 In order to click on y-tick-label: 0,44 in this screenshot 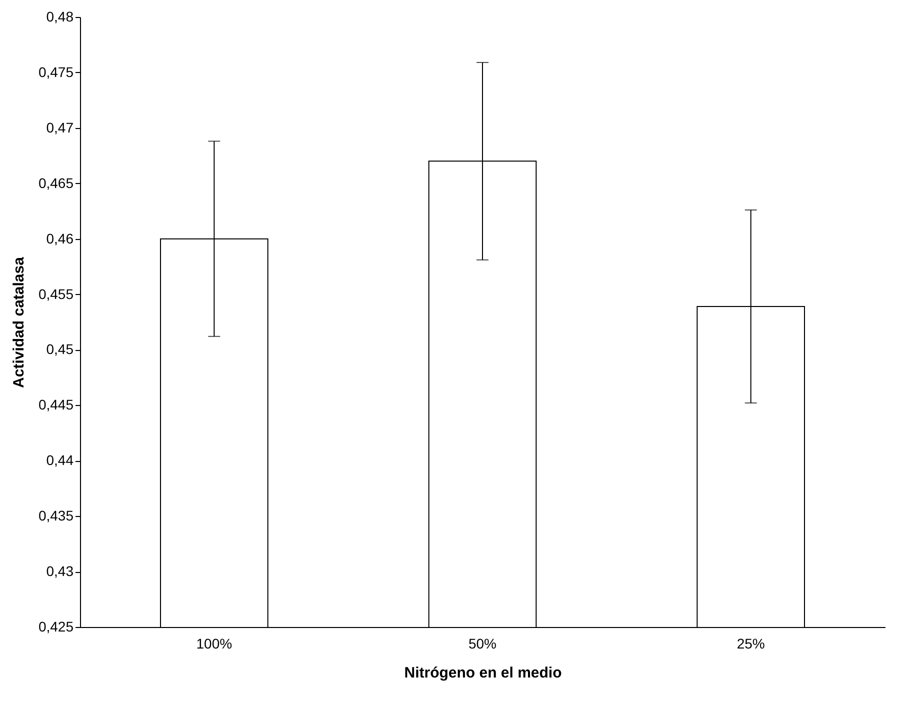, I will do `click(60, 460)`.